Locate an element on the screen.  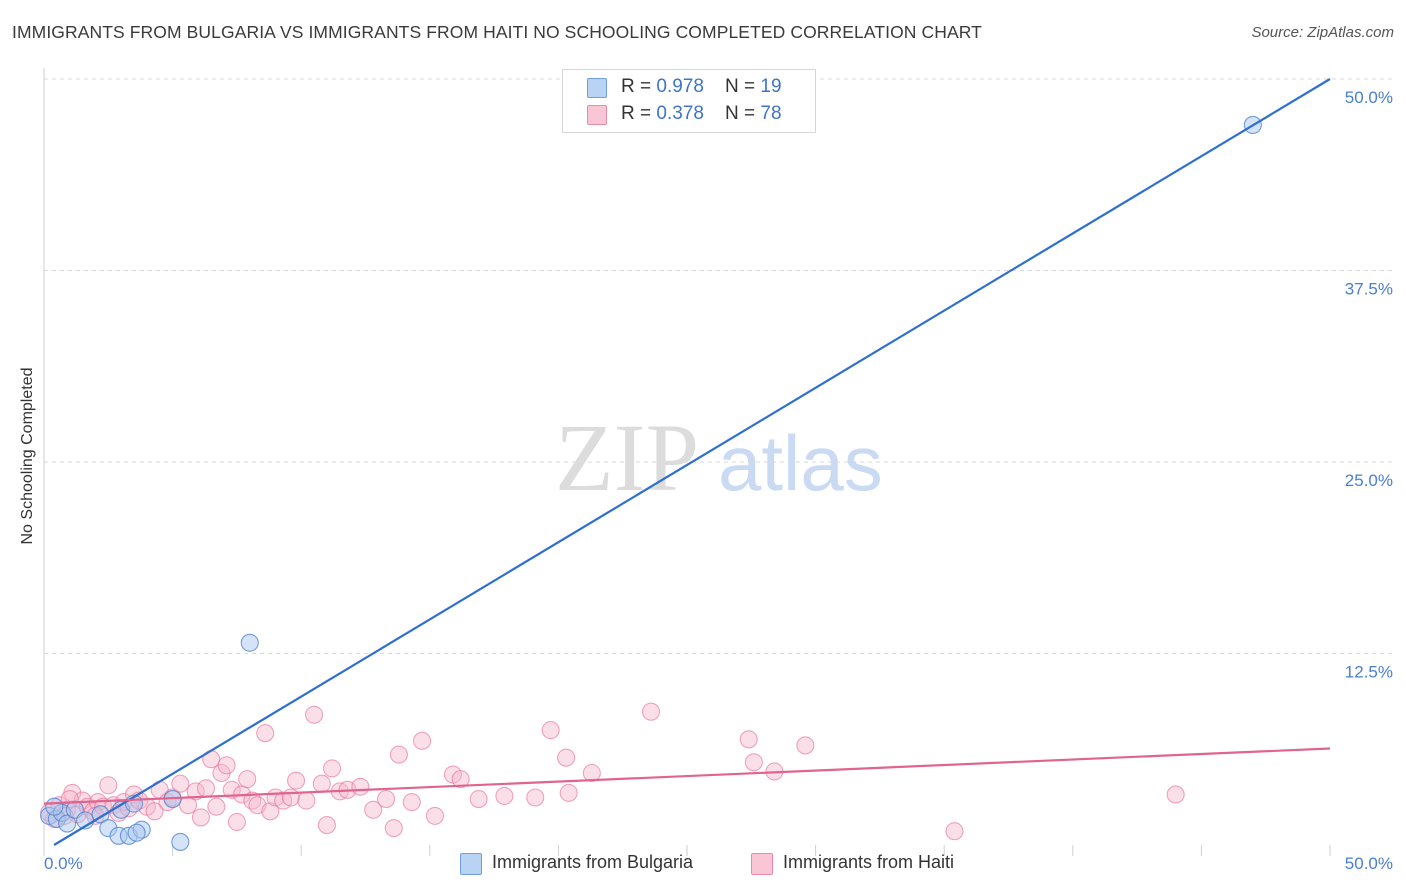
bulgaria-legend-swatch is located at coordinates (471, 864).